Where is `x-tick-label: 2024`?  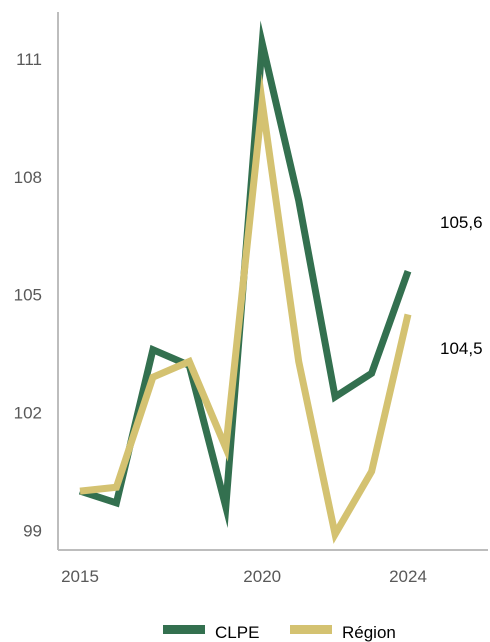
x-tick-label: 2024 is located at coordinates (408, 576).